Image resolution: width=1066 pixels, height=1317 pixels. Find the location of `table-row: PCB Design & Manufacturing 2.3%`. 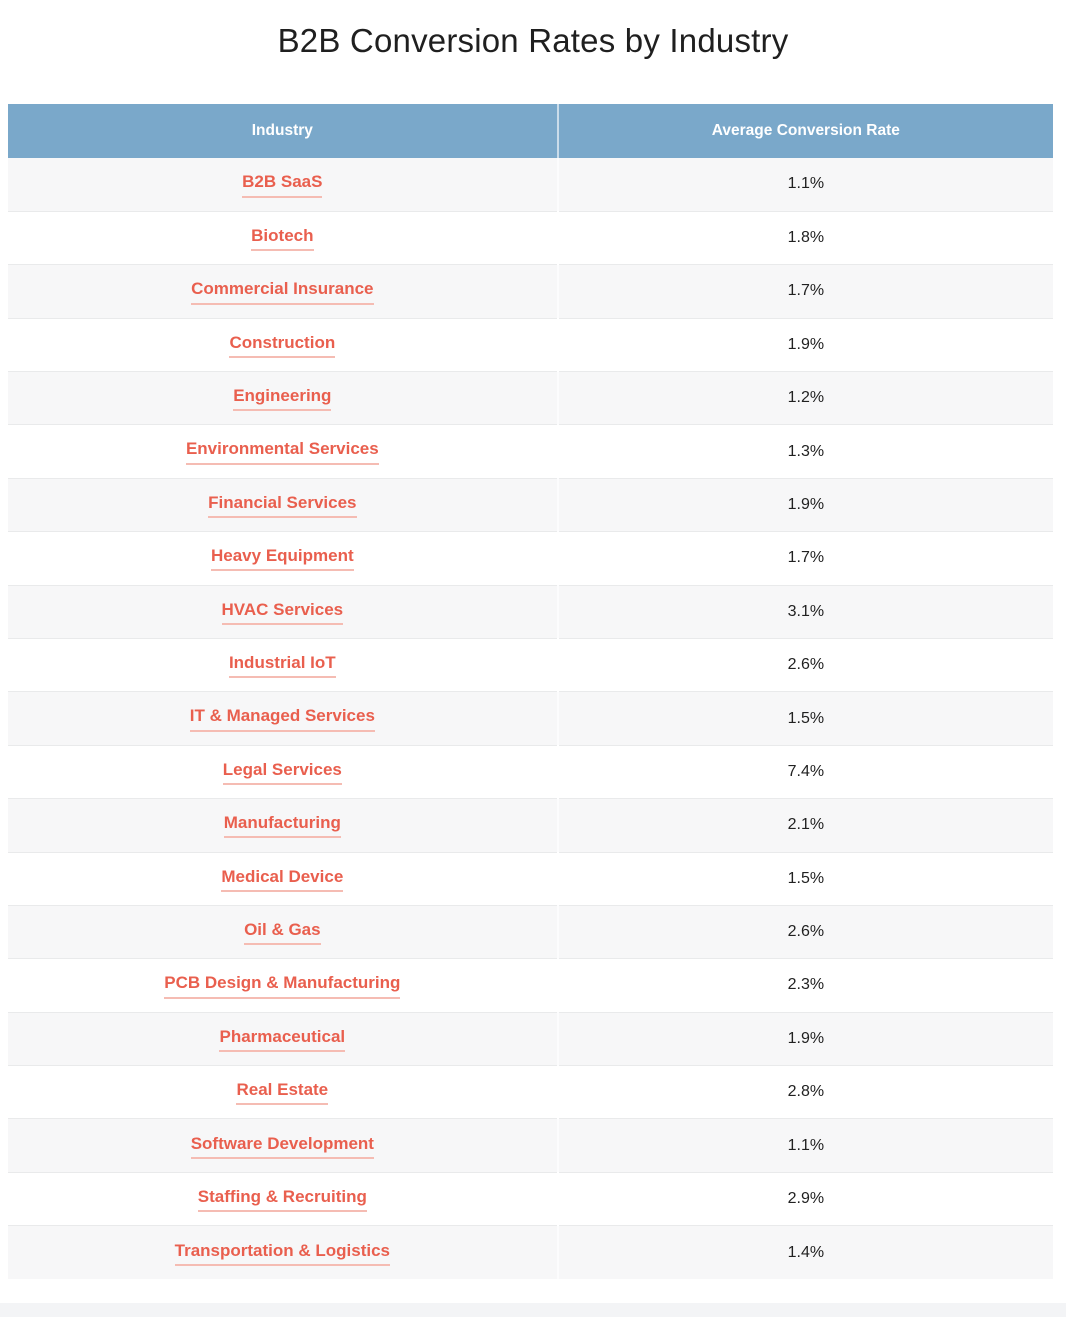

table-row: PCB Design & Manufacturing 2.3% is located at coordinates (530, 985).